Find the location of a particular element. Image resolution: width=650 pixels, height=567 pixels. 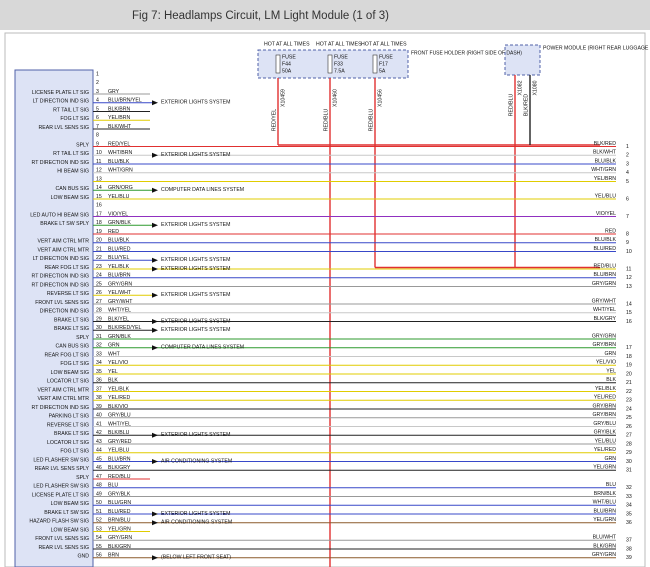

wire-color: BLU is located at coordinates (113, 486).